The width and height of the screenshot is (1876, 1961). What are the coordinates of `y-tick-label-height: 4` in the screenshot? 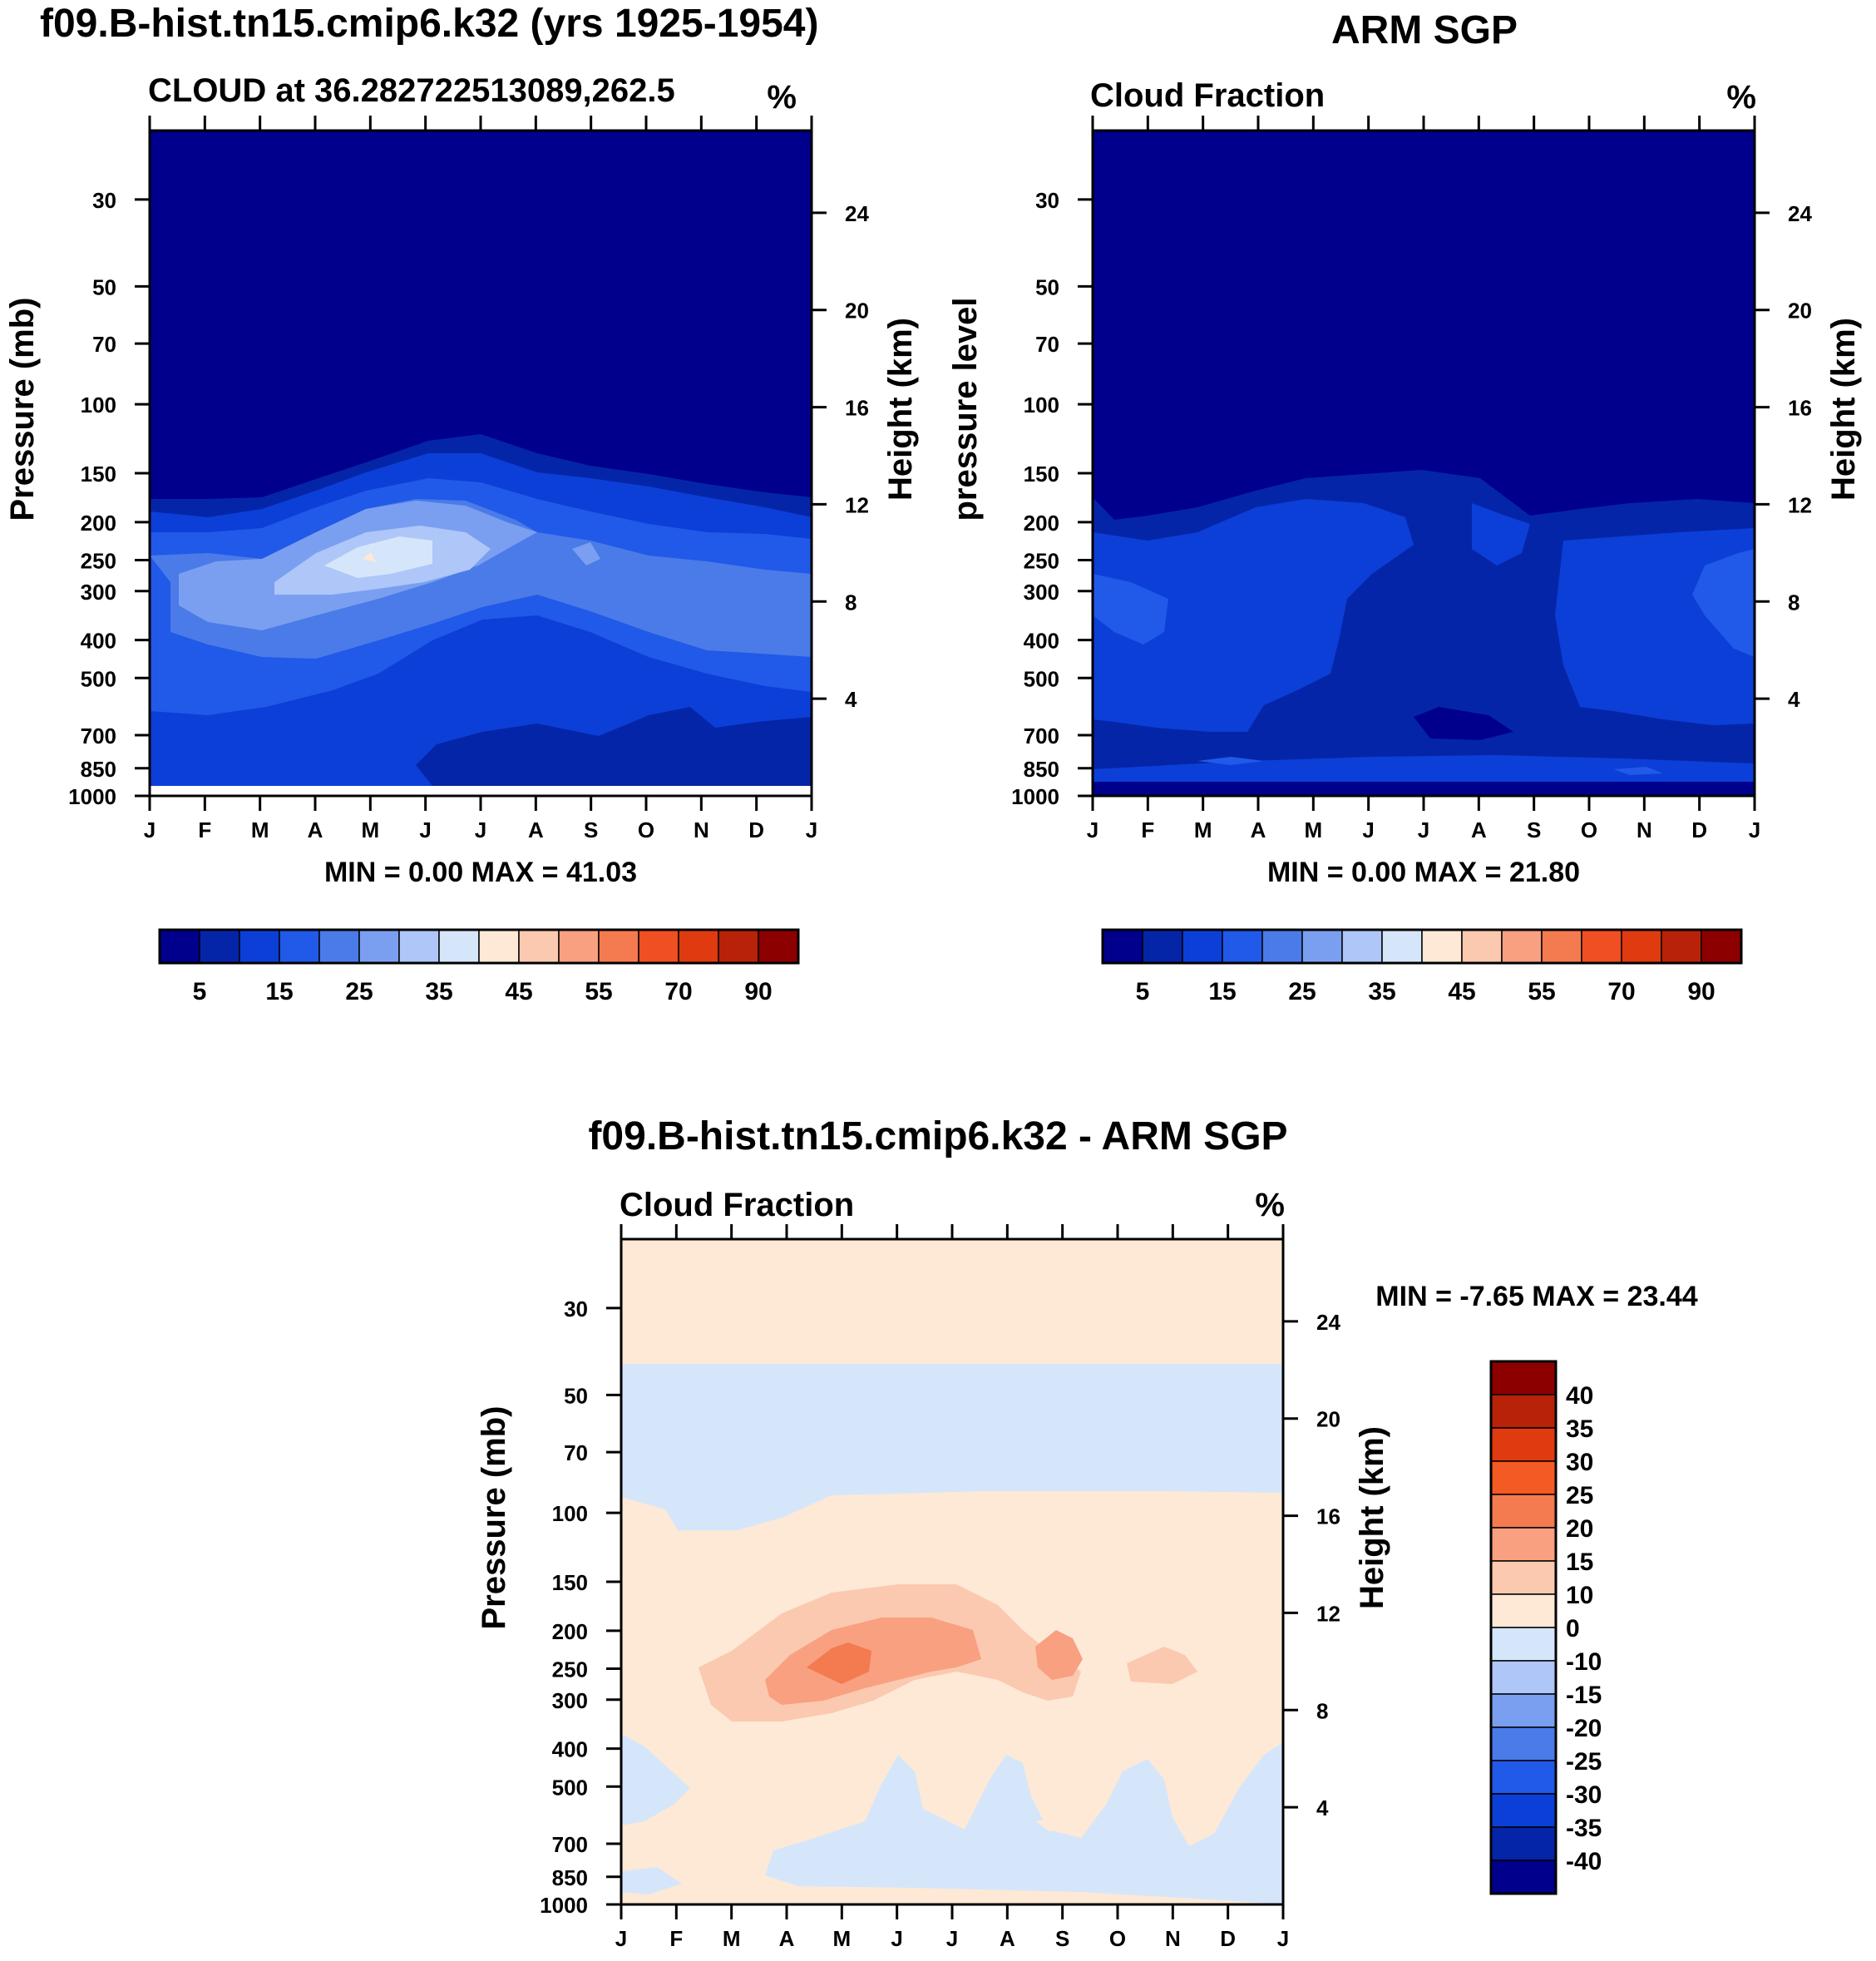 It's located at (1322, 1808).